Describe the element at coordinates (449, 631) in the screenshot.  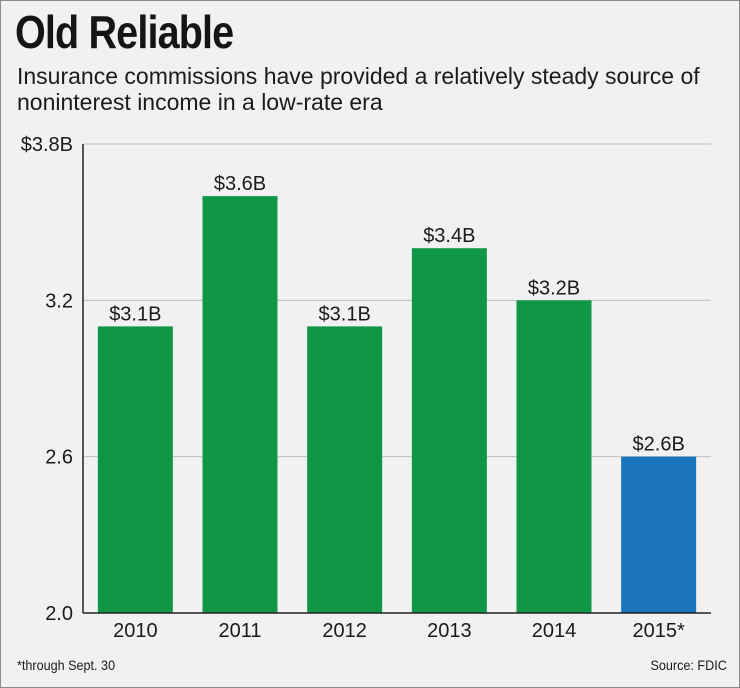
I see `x-tick-label: 2013` at that location.